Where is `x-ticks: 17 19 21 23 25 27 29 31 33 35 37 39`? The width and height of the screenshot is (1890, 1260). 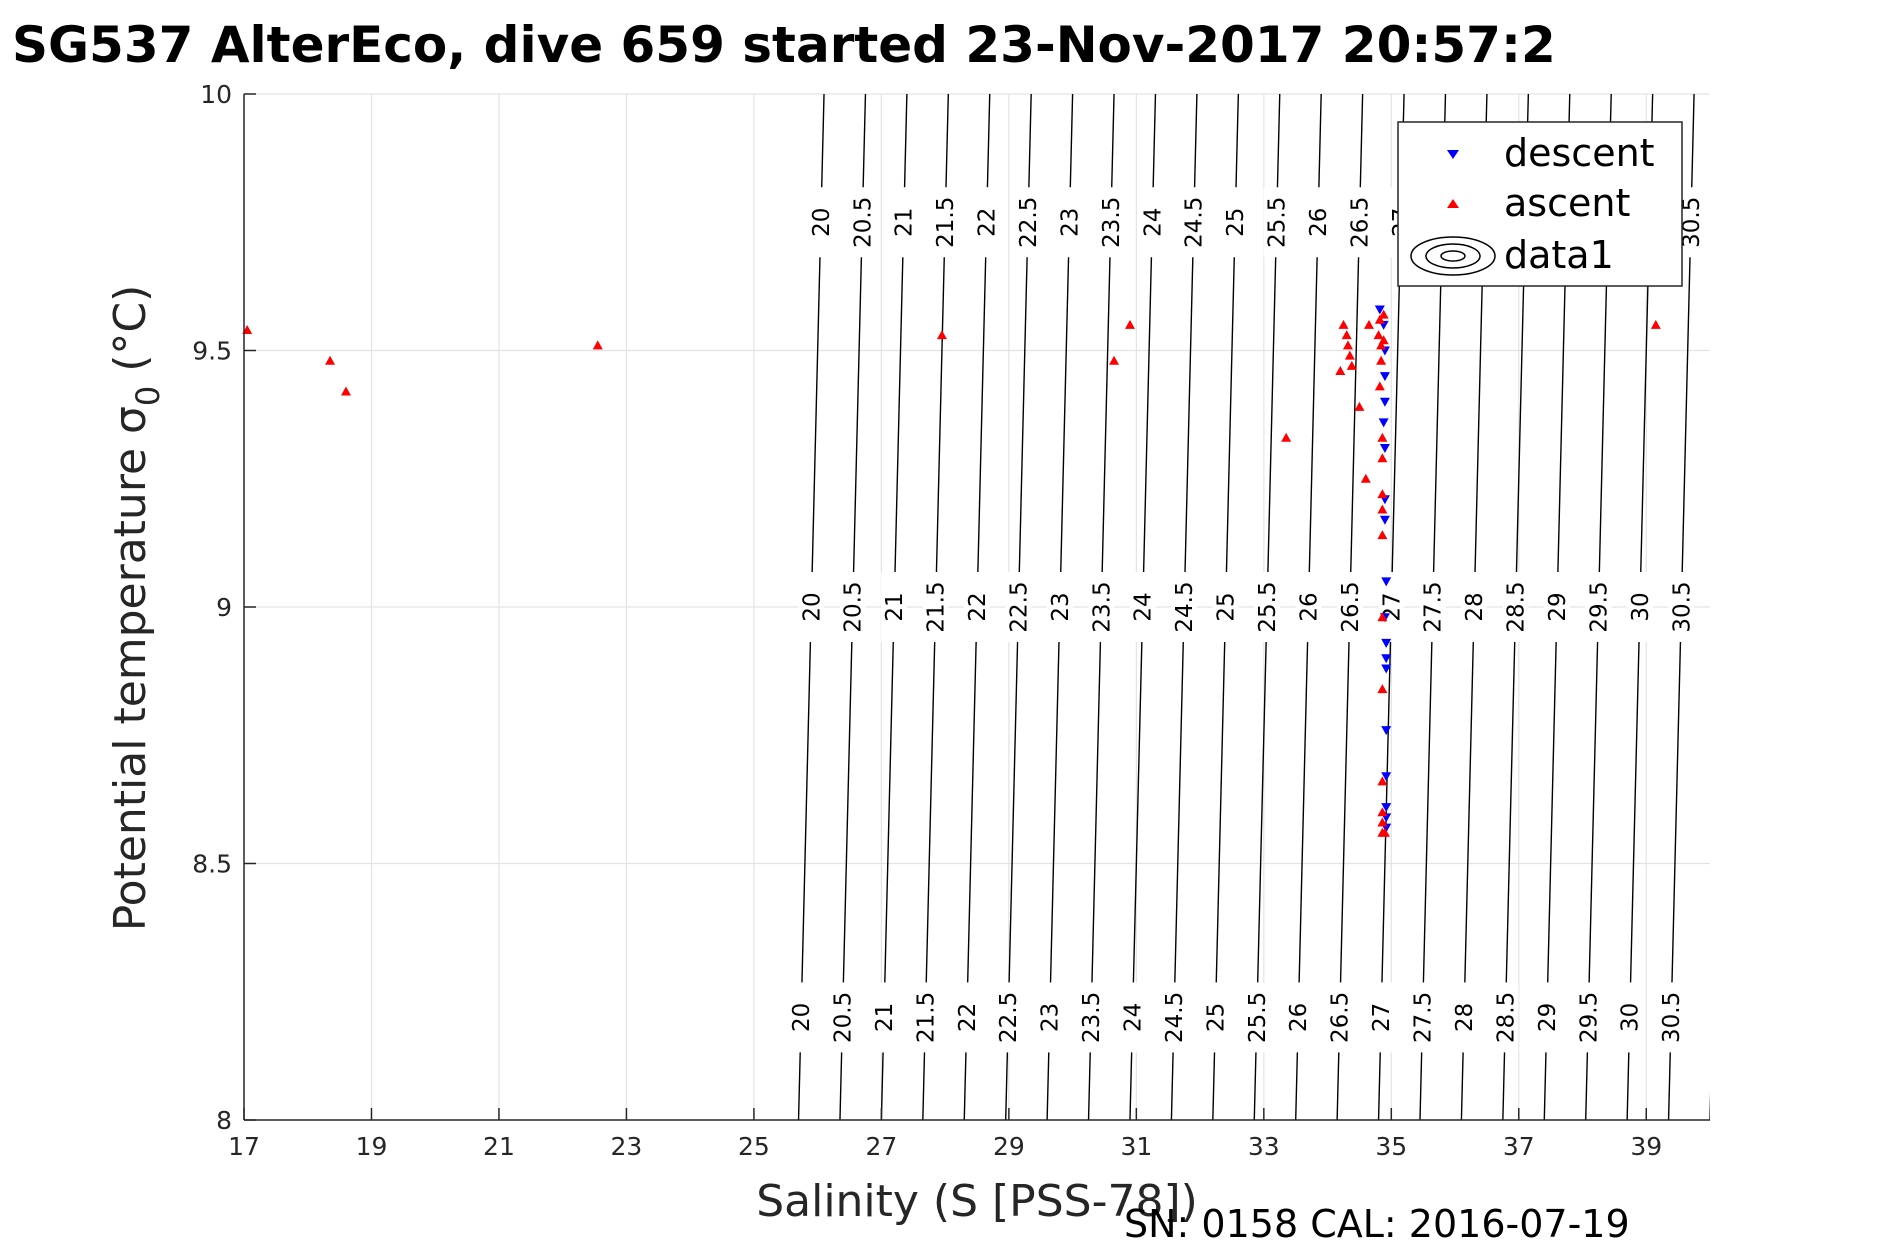 x-ticks: 17 19 21 23 25 27 29 31 33 35 37 39 is located at coordinates (945, 1134).